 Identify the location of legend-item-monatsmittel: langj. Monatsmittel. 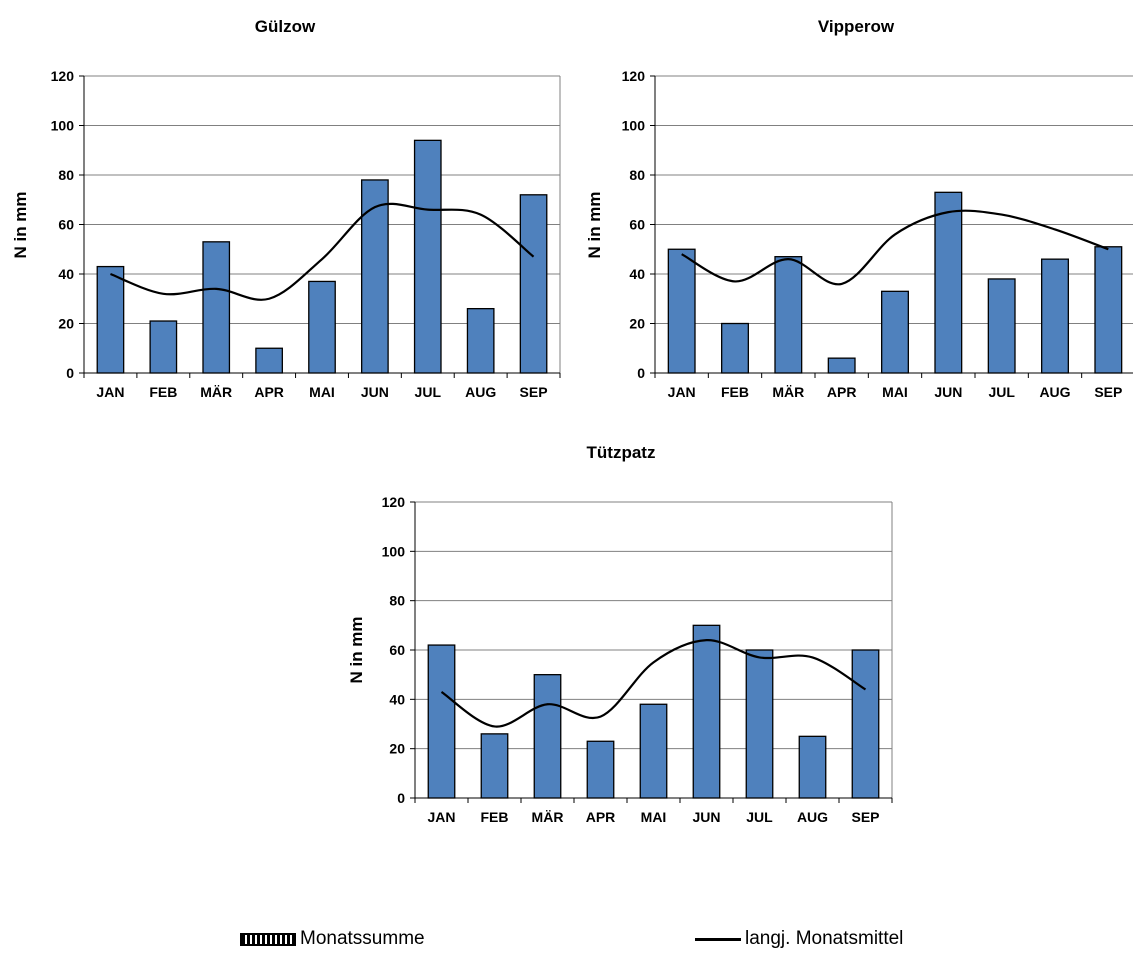
(799, 939).